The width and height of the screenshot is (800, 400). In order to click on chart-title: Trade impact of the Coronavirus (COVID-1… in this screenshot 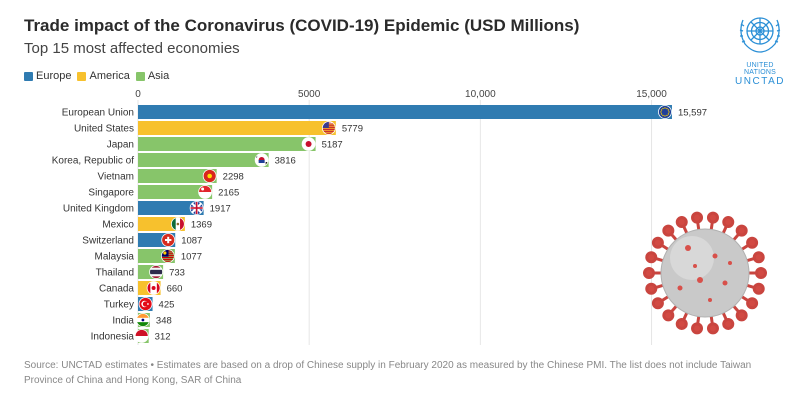, I will do `click(302, 25)`.